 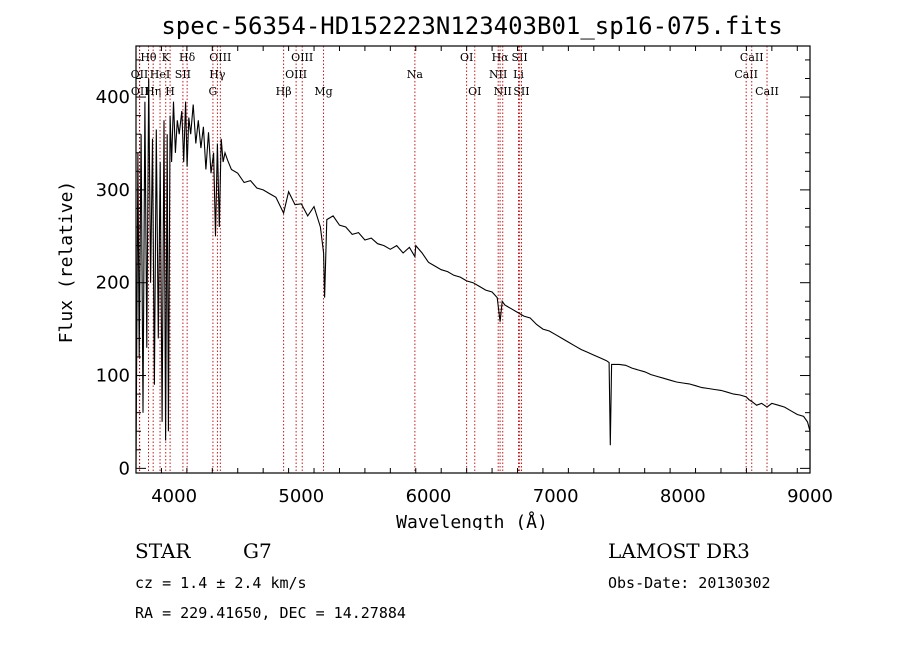 I want to click on x-axis-label: Wavelength (Å), so click(x=472, y=520).